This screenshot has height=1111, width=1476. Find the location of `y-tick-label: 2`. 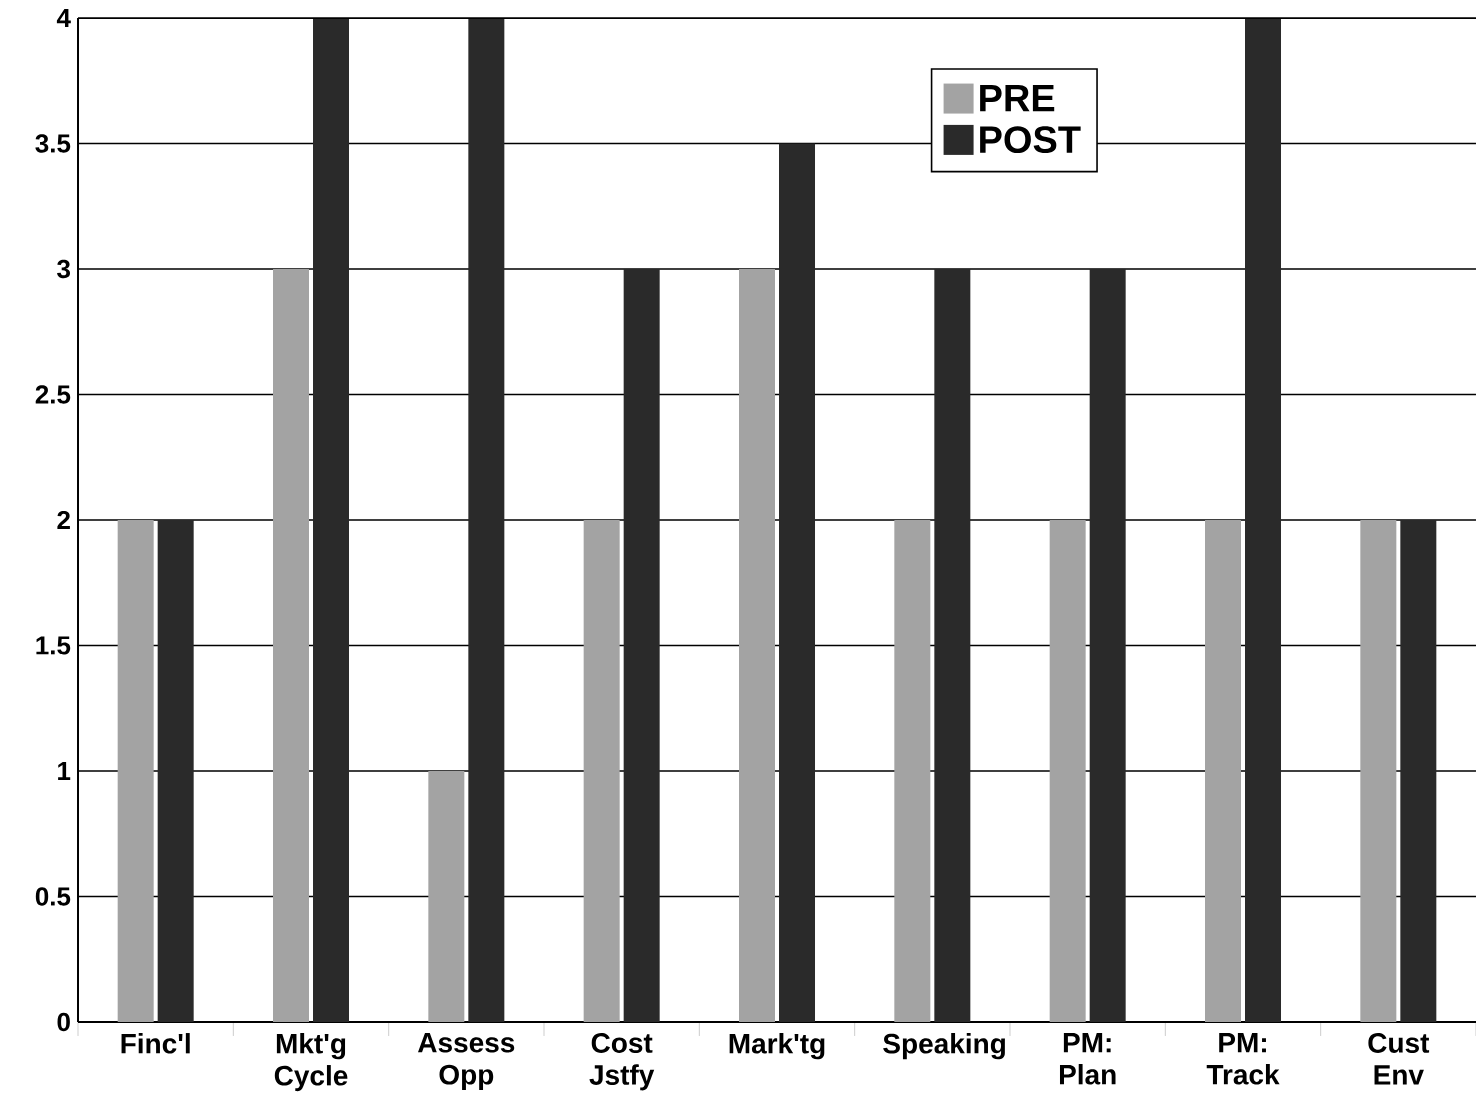

y-tick-label: 2 is located at coordinates (63, 520).